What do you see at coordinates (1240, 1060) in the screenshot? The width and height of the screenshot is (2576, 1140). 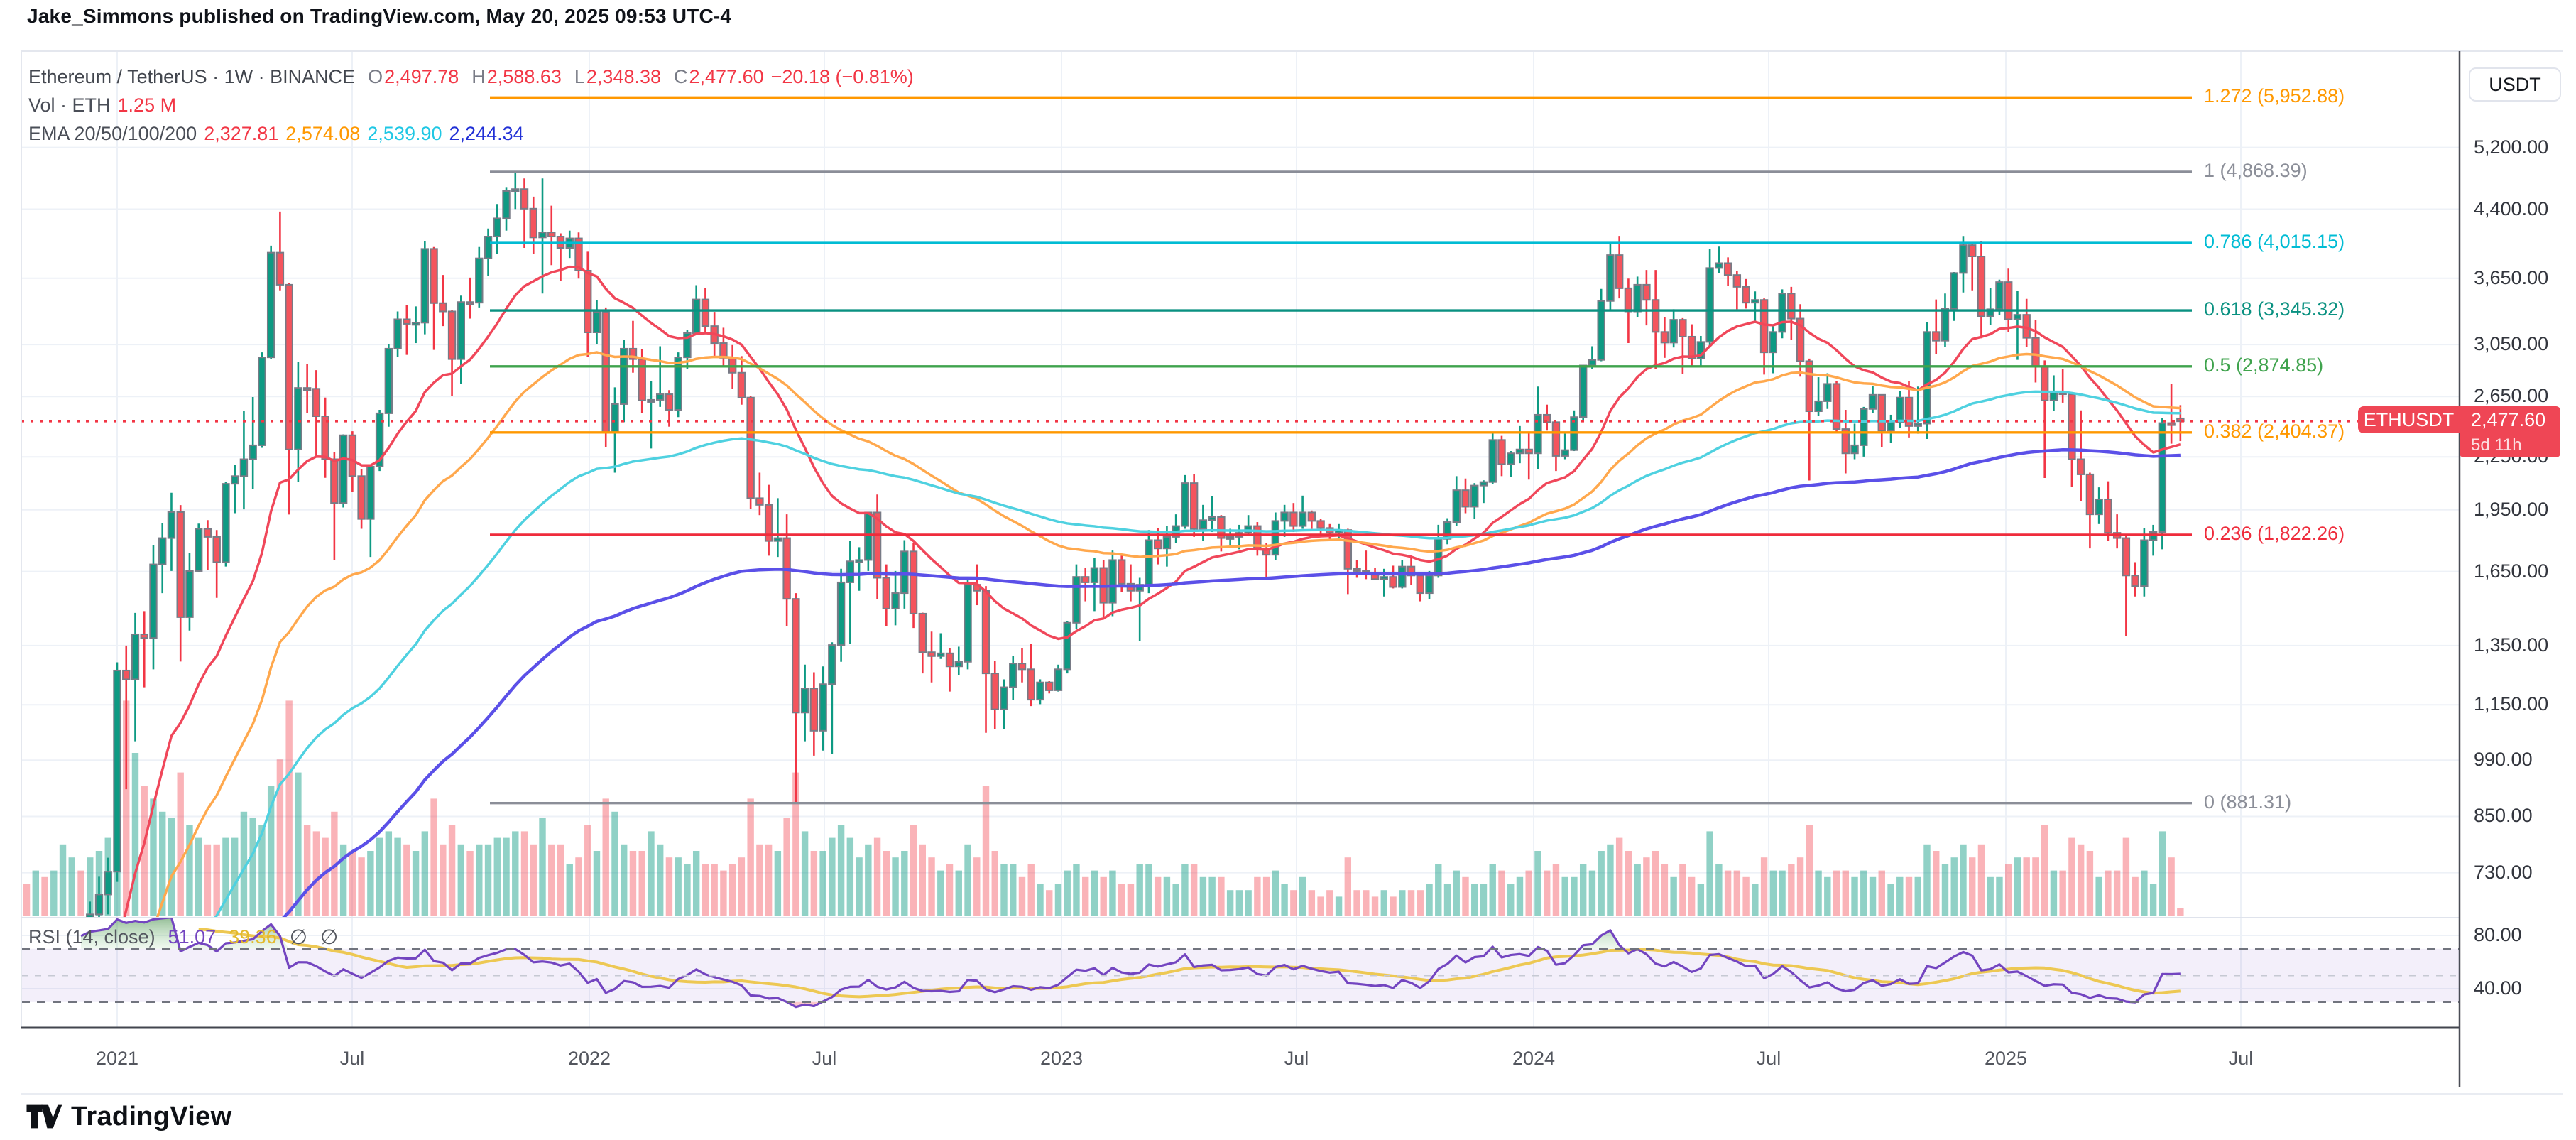 I see `time-axis: 2021 Jul 2022 Jul 2023 Jul 2024 Jul 2025 Jul` at bounding box center [1240, 1060].